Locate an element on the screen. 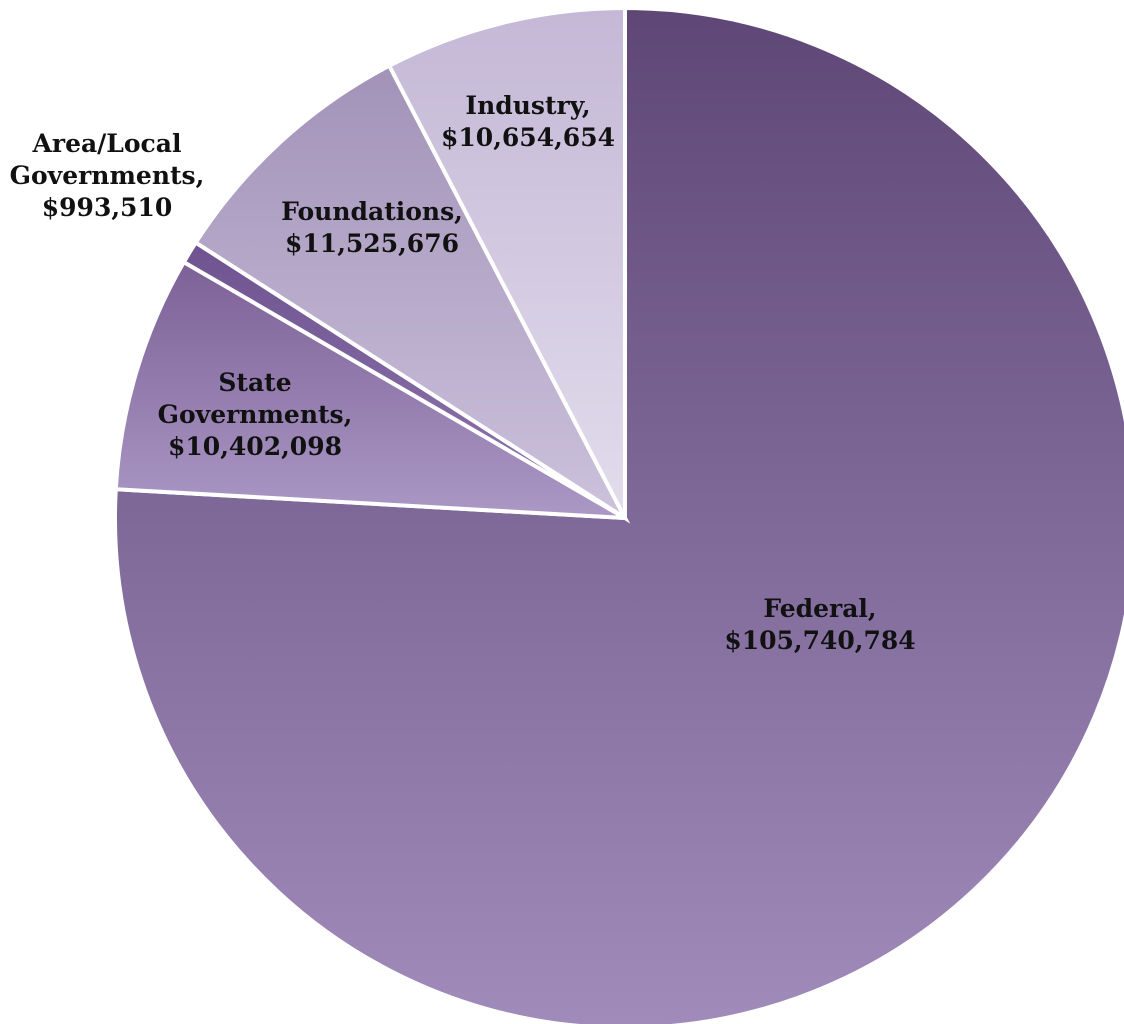 This screenshot has height=1024, width=1124. label-industry: Industry, $10,654,654 is located at coordinates (528, 121).